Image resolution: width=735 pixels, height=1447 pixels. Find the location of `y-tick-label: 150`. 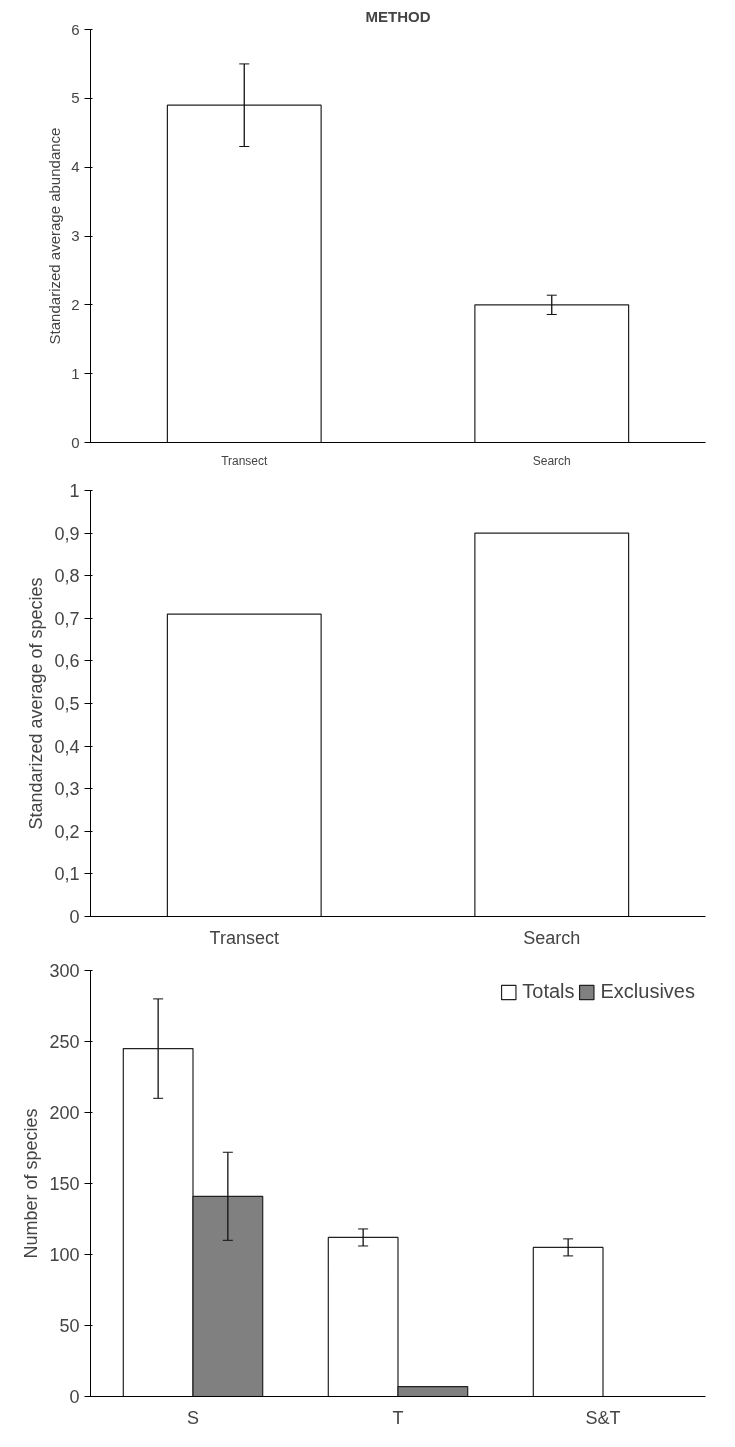

y-tick-label: 150 is located at coordinates (64, 1184).